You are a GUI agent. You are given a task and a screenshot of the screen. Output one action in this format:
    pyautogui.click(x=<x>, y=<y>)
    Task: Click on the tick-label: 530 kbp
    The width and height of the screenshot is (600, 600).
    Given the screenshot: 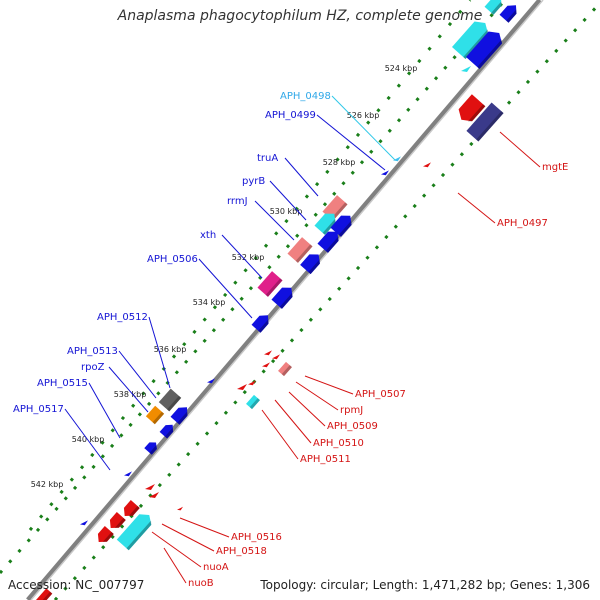 What is the action you would take?
    pyautogui.click(x=286, y=211)
    